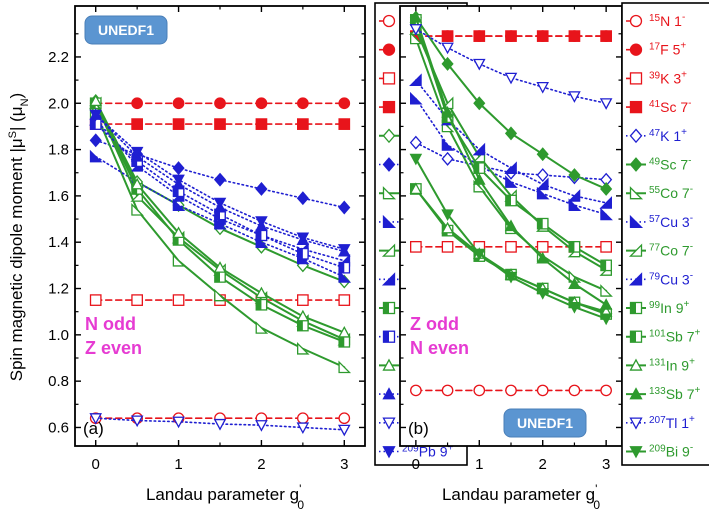 The width and height of the screenshot is (709, 518). Describe the element at coordinates (511, 239) in the screenshot. I see `series-209bi` at that location.